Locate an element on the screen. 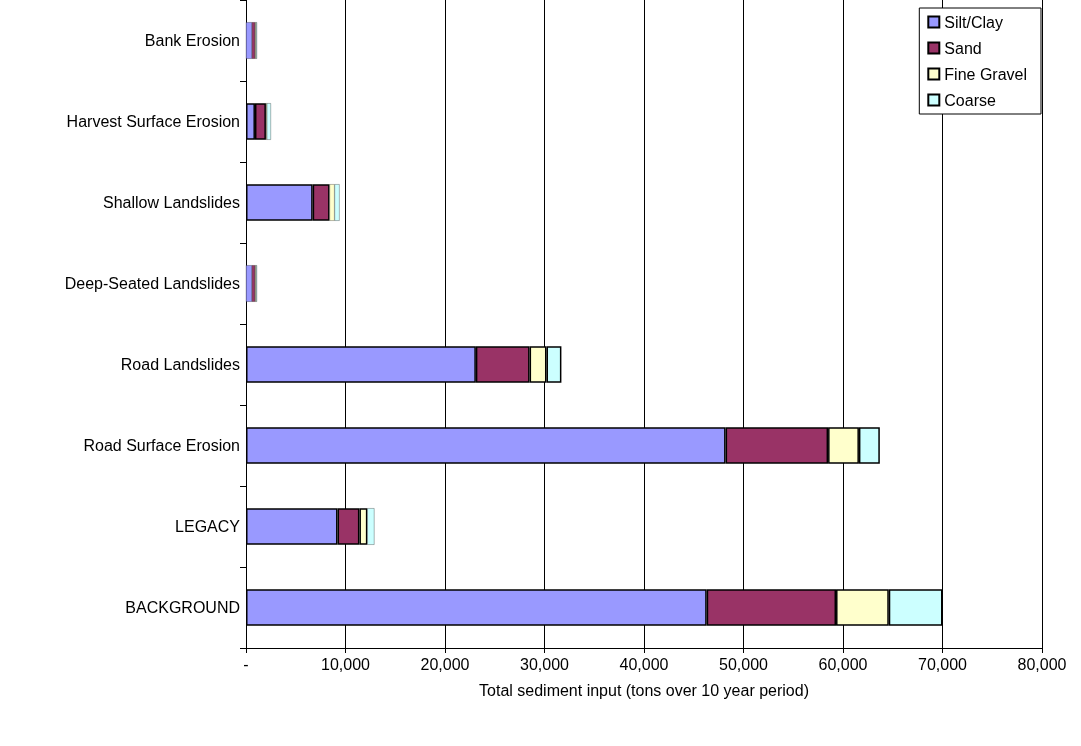 The height and width of the screenshot is (746, 1081). y-tick-label: Road Landslides is located at coordinates (180, 364).